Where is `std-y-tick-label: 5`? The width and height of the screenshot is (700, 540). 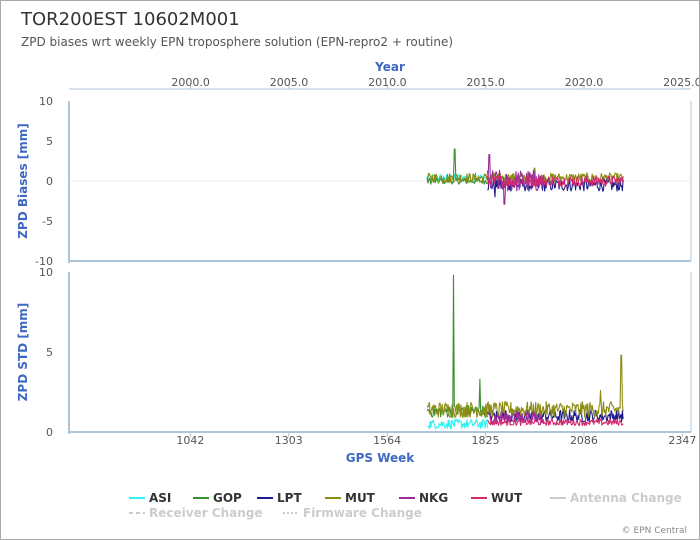 std-y-tick-label: 5 is located at coordinates (49, 352).